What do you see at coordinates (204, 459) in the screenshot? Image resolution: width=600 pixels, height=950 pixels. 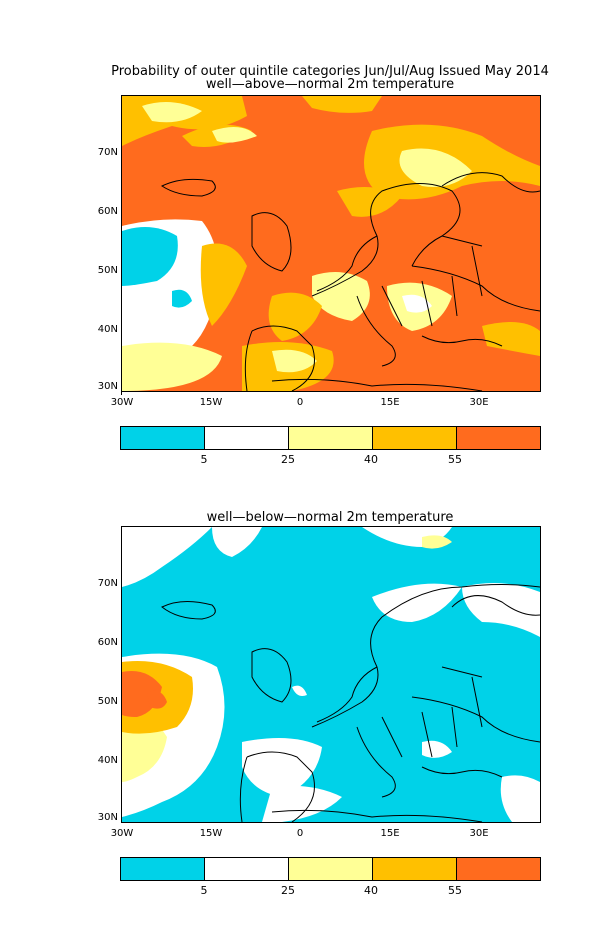 I see `upper-colorbar-label-5: 5` at bounding box center [204, 459].